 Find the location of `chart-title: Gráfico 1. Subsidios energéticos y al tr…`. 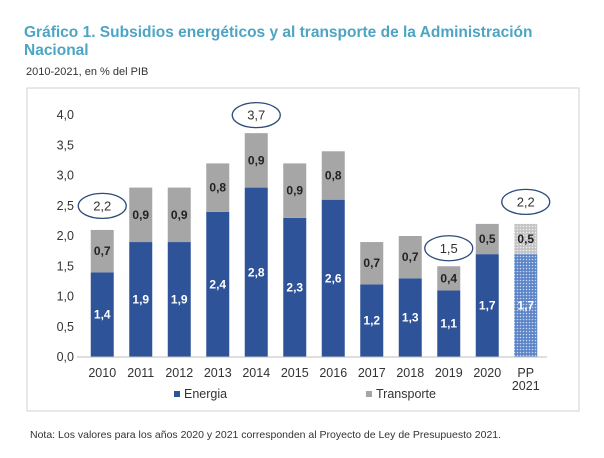

chart-title: Gráfico 1. Subsidios energéticos y al tr… is located at coordinates (278, 41).